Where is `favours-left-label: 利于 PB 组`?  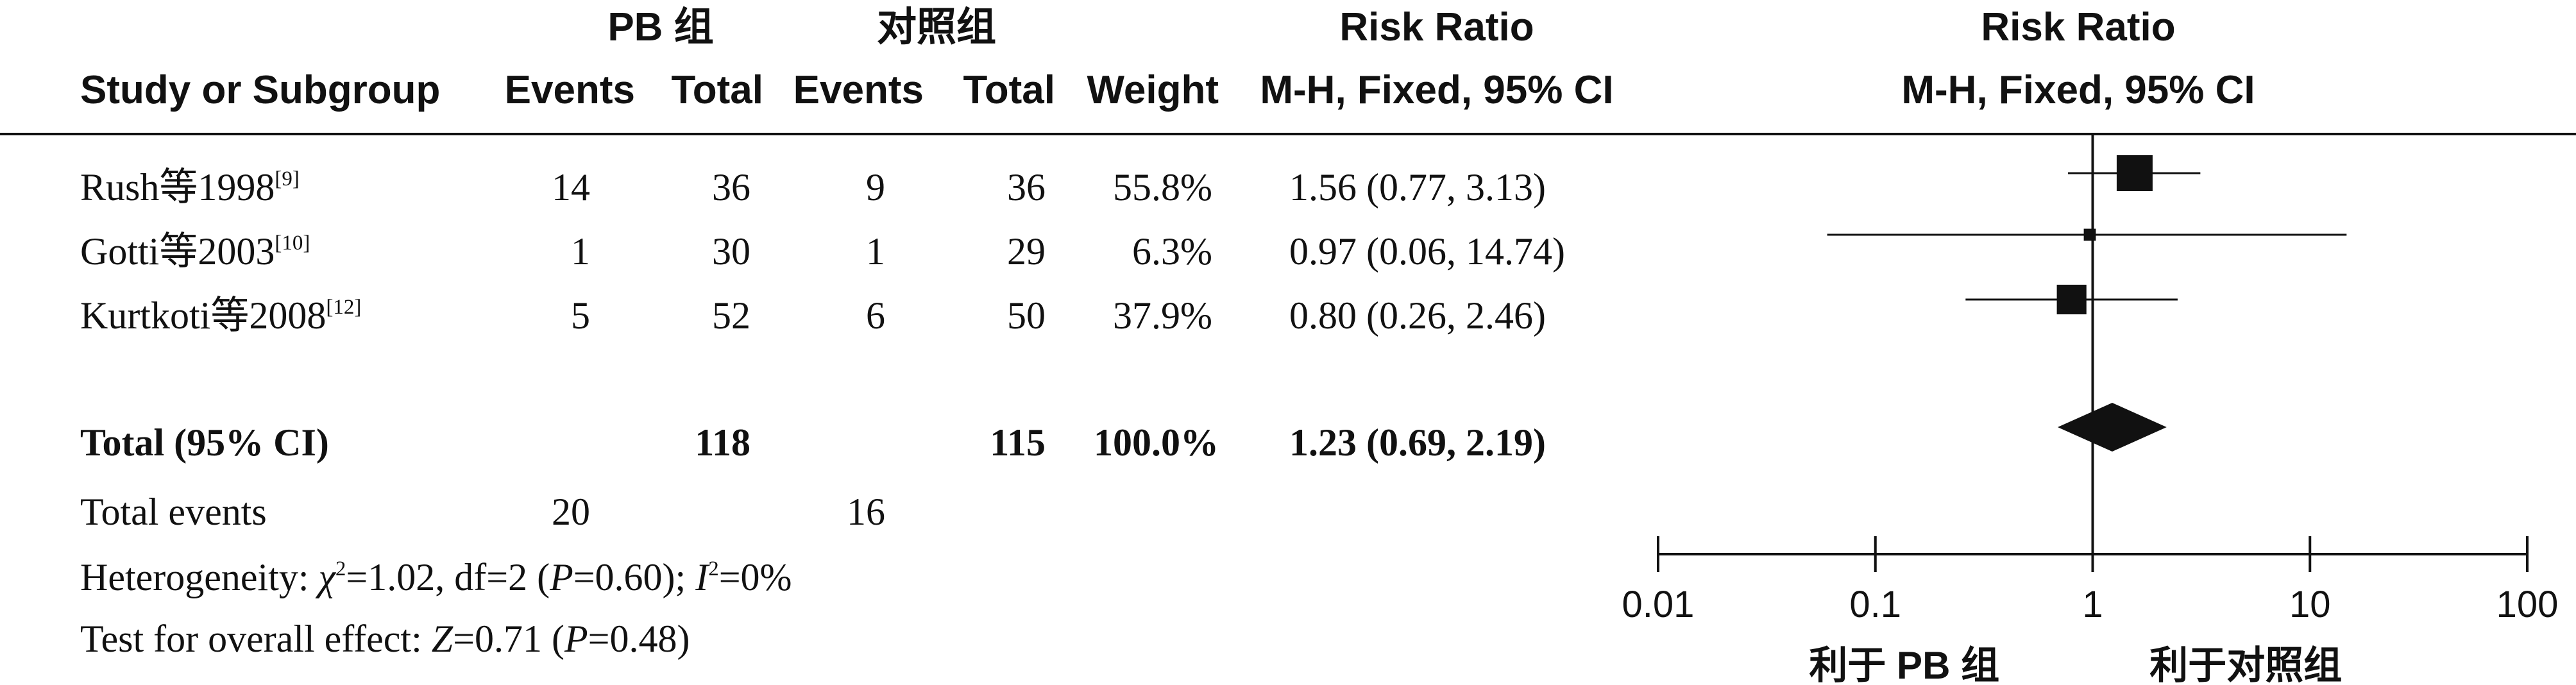 favours-left-label: 利于 PB 组 is located at coordinates (1904, 664).